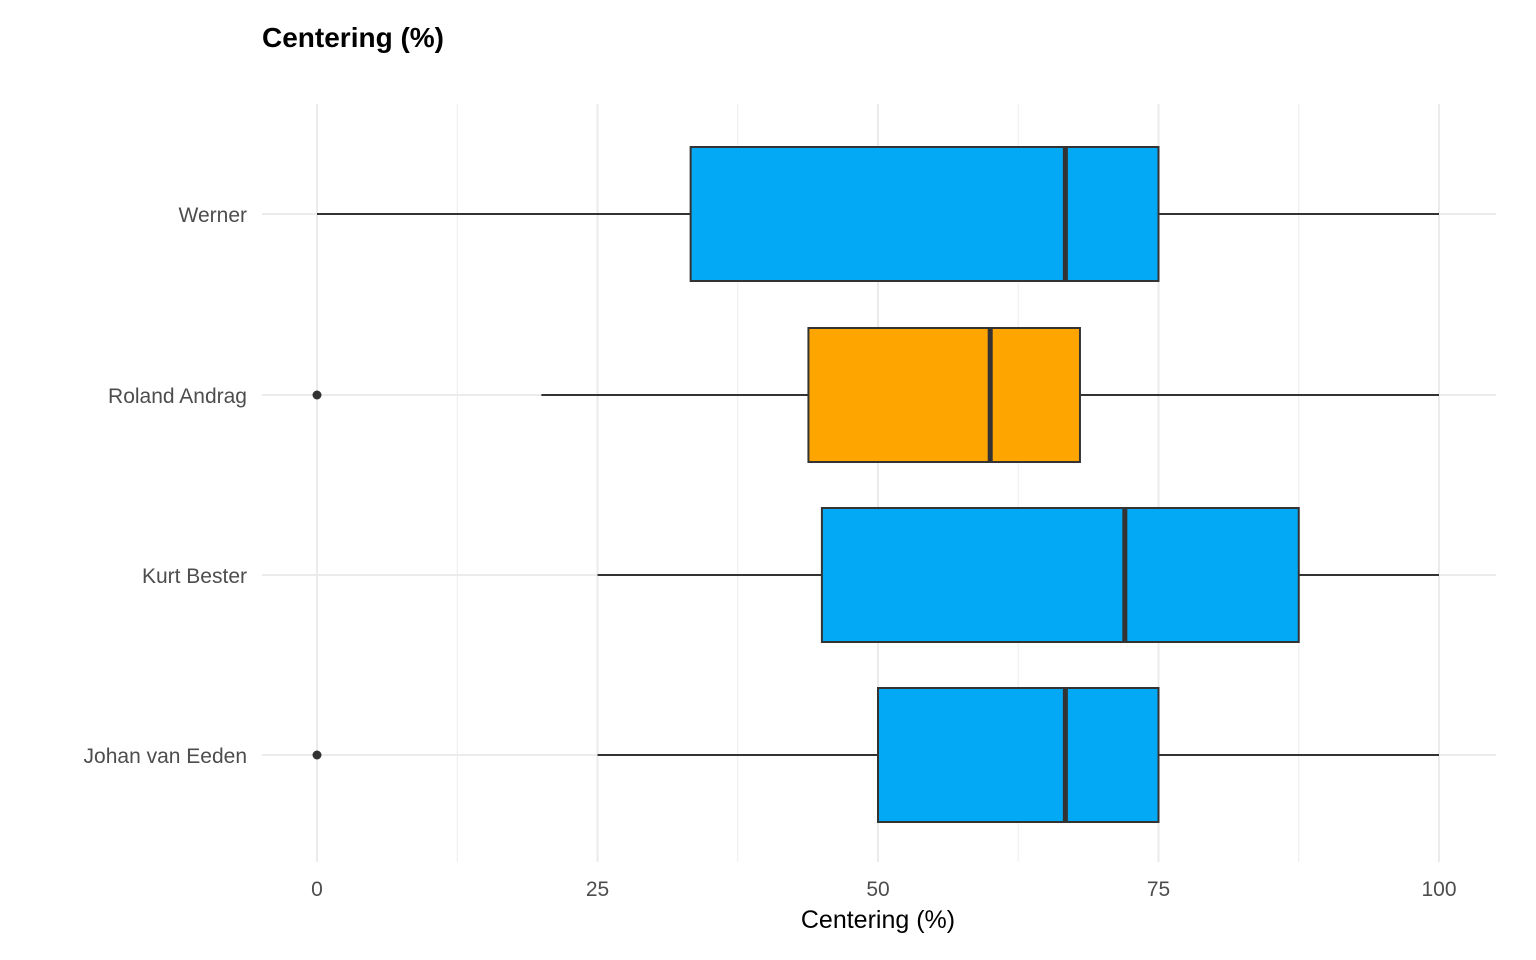  I want to click on chart-title: Centering (%), so click(353, 37).